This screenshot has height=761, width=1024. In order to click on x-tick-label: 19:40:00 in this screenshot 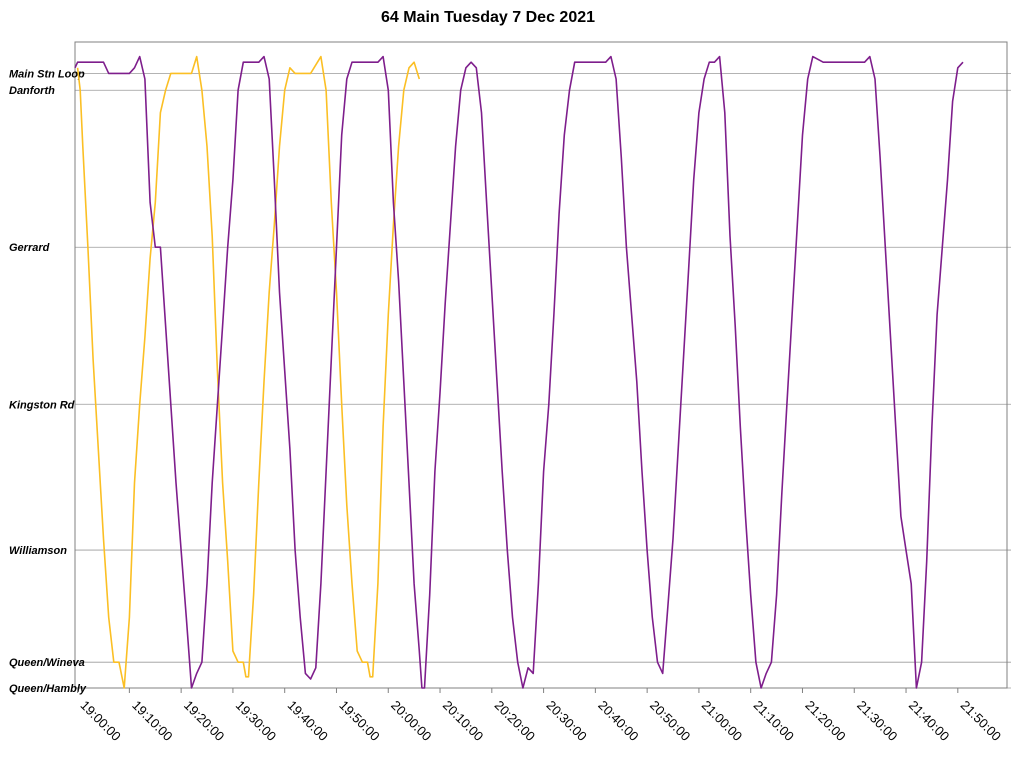, I will do `click(308, 721)`.